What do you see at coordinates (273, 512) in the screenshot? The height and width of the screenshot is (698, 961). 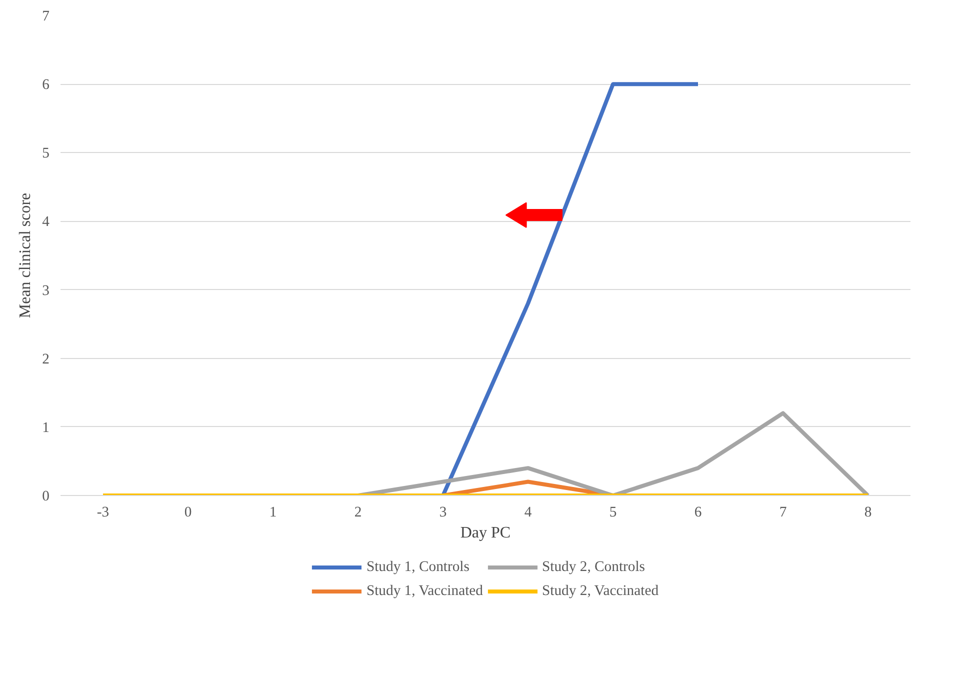 I see `x-tick-label: 1` at bounding box center [273, 512].